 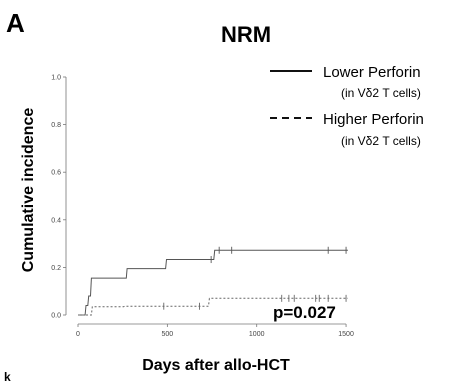 What do you see at coordinates (372, 72) in the screenshot?
I see `legend-label-lower: Lower Perforin` at bounding box center [372, 72].